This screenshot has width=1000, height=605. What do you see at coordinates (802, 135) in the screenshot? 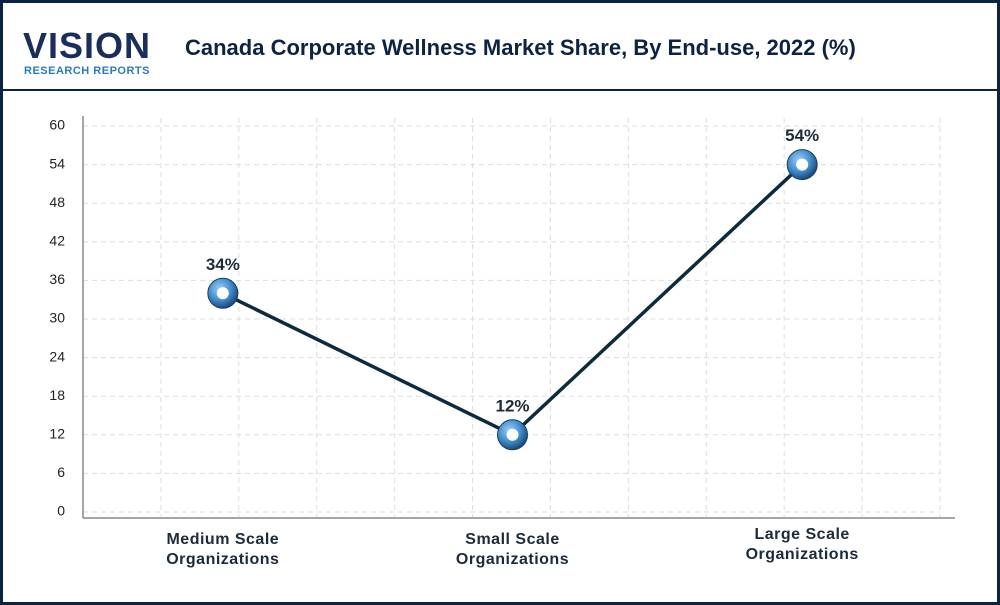
I see `data-label: 54%` at bounding box center [802, 135].